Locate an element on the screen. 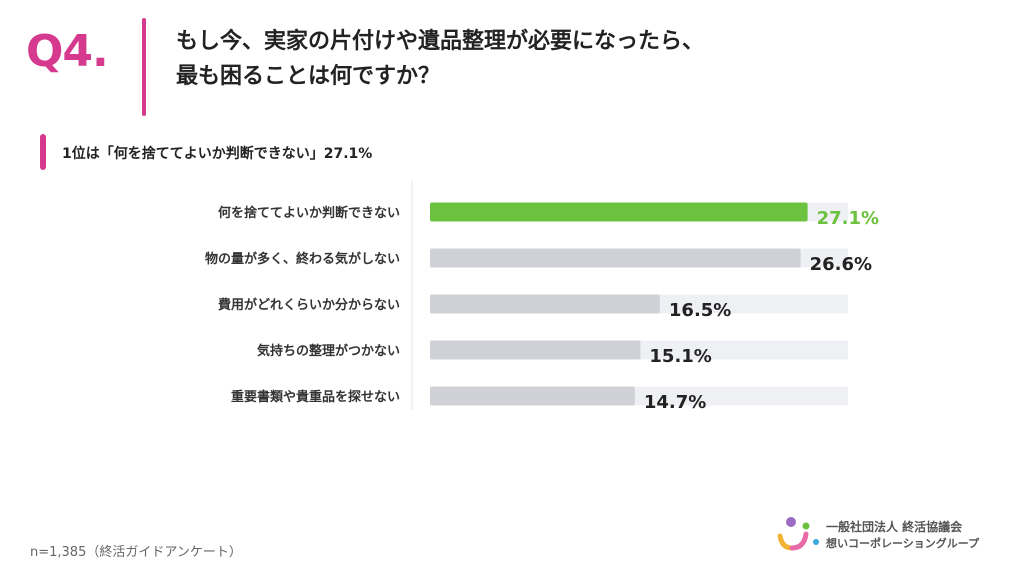  sample-size-note: n=1,385（終活ガイドアンケート） is located at coordinates (136, 552).